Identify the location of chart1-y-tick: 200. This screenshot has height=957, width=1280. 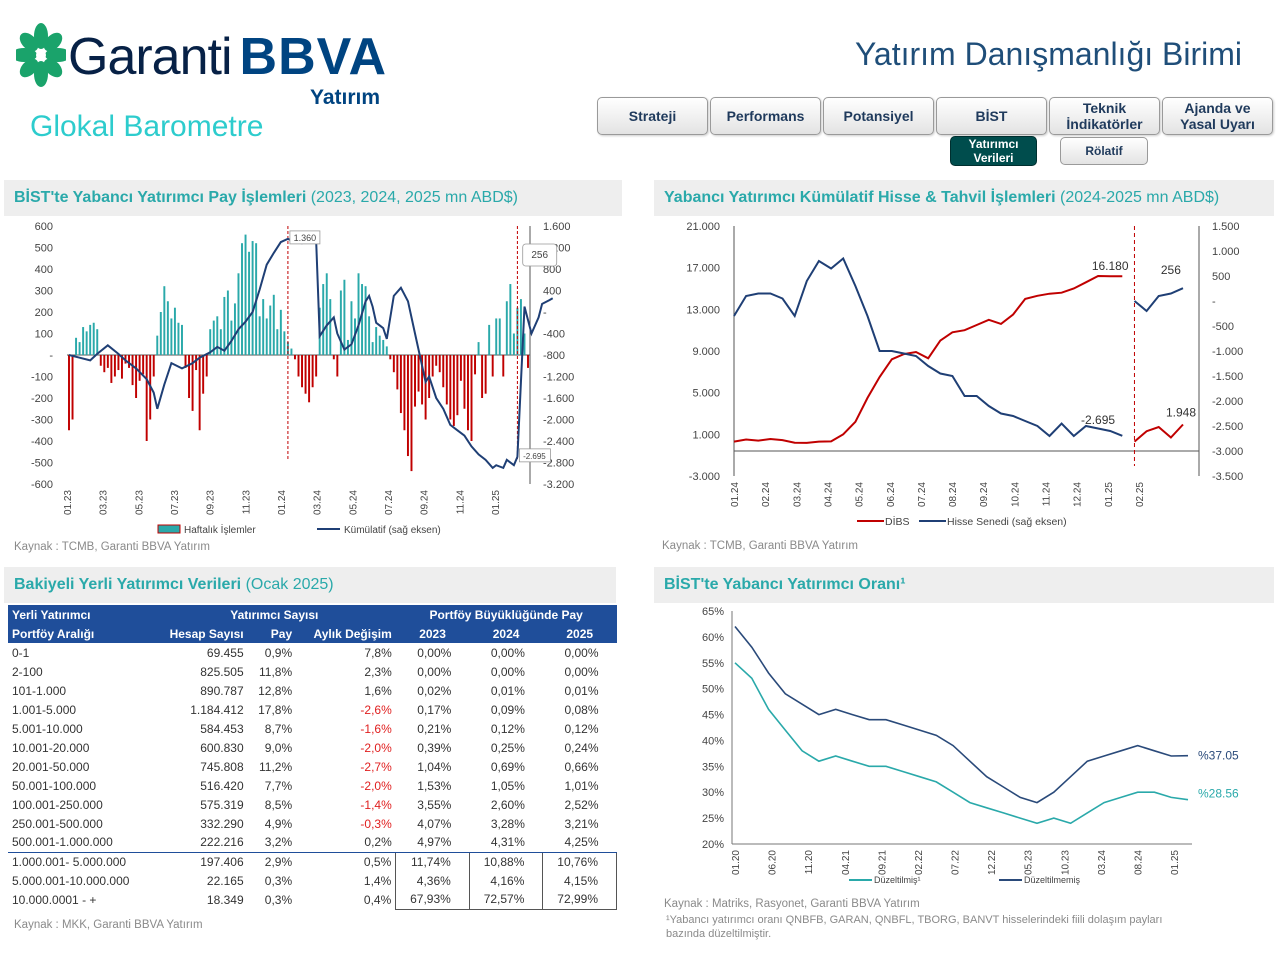
(44, 313).